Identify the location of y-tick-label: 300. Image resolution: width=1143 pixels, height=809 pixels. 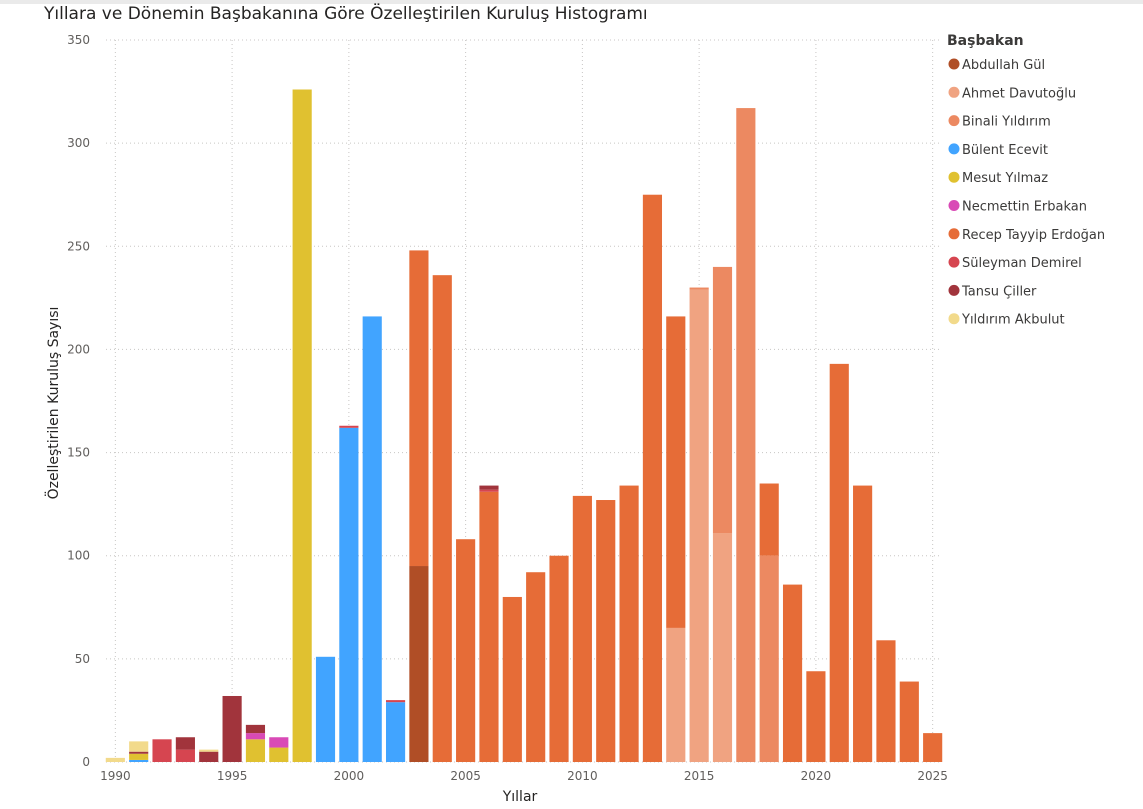
(78, 143).